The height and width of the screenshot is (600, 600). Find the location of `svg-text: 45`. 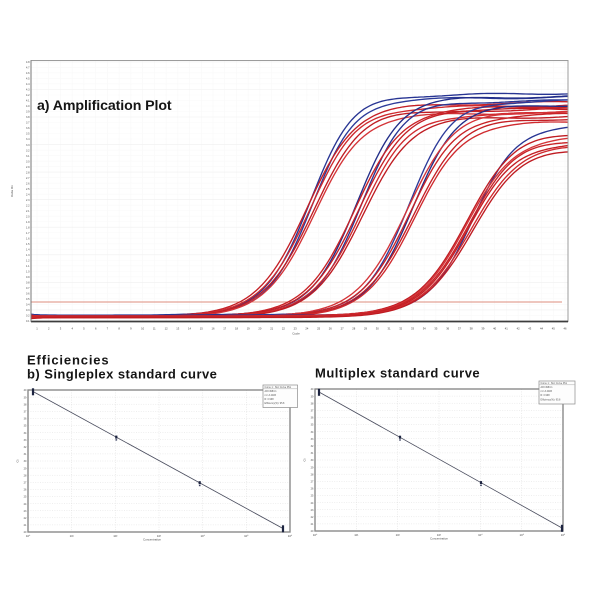

svg-text: 45 is located at coordinates (553, 328).